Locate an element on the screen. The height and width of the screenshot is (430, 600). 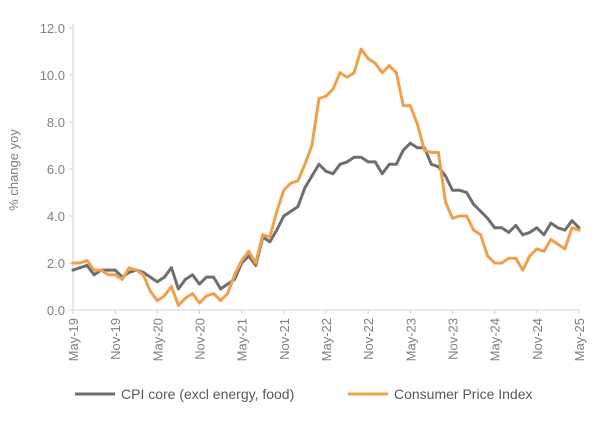
x-tick-label: Nov-20 is located at coordinates (200, 339).